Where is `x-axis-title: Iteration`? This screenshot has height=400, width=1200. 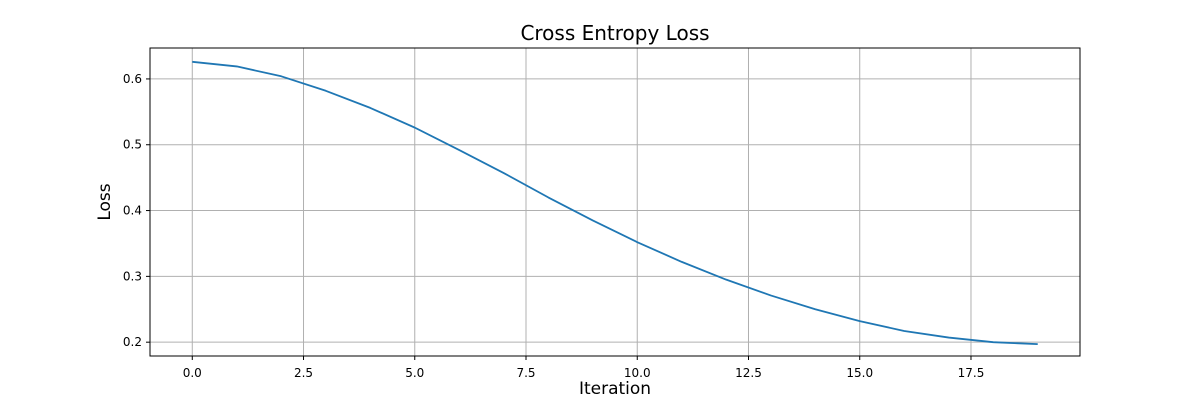
x-axis-title: Iteration is located at coordinates (615, 389).